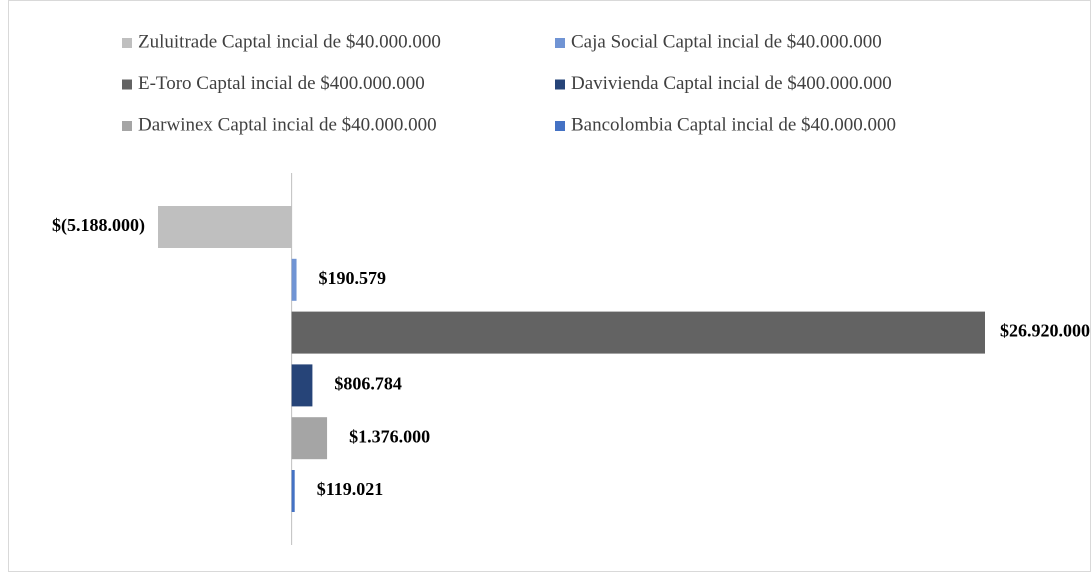 This screenshot has width=1091, height=573. What do you see at coordinates (289, 41) in the screenshot?
I see `legend-label: Zuluitrade Captal incial de $40.000.000` at bounding box center [289, 41].